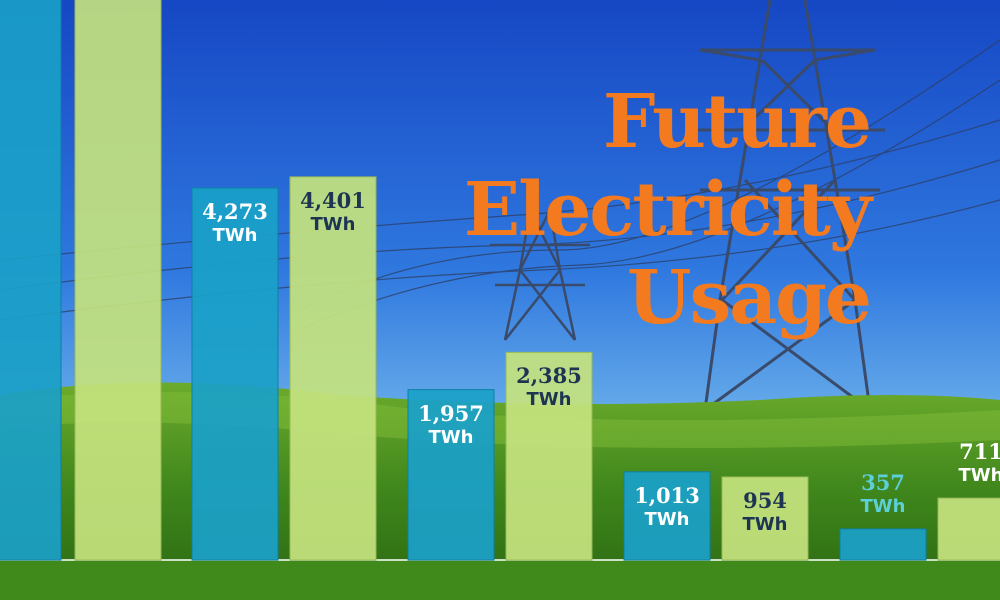  What do you see at coordinates (235, 211) in the screenshot?
I see `bar-value-0: 4,273` at bounding box center [235, 211].